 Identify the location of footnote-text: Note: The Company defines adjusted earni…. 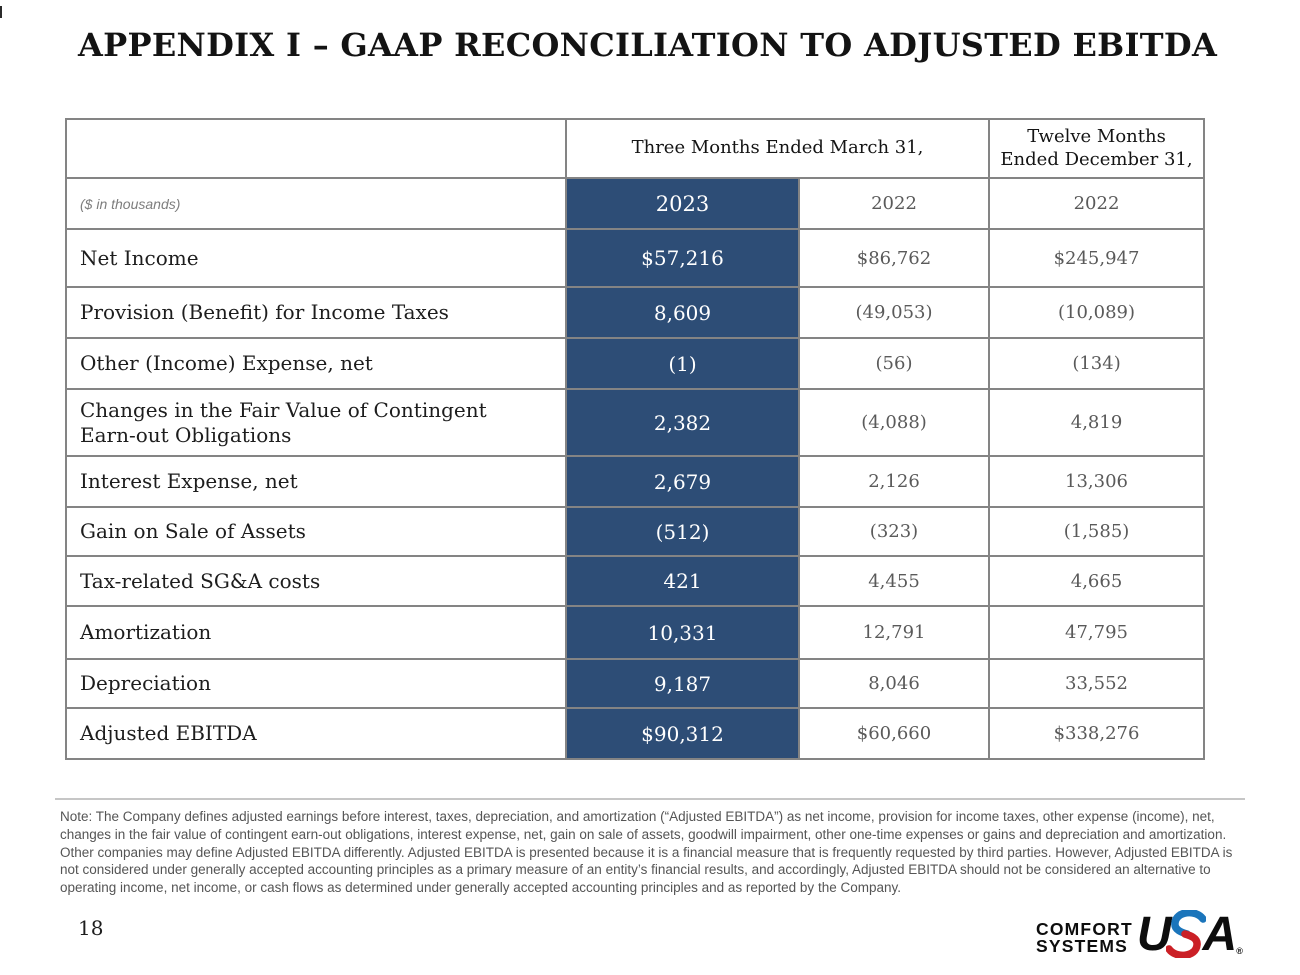
(646, 852).